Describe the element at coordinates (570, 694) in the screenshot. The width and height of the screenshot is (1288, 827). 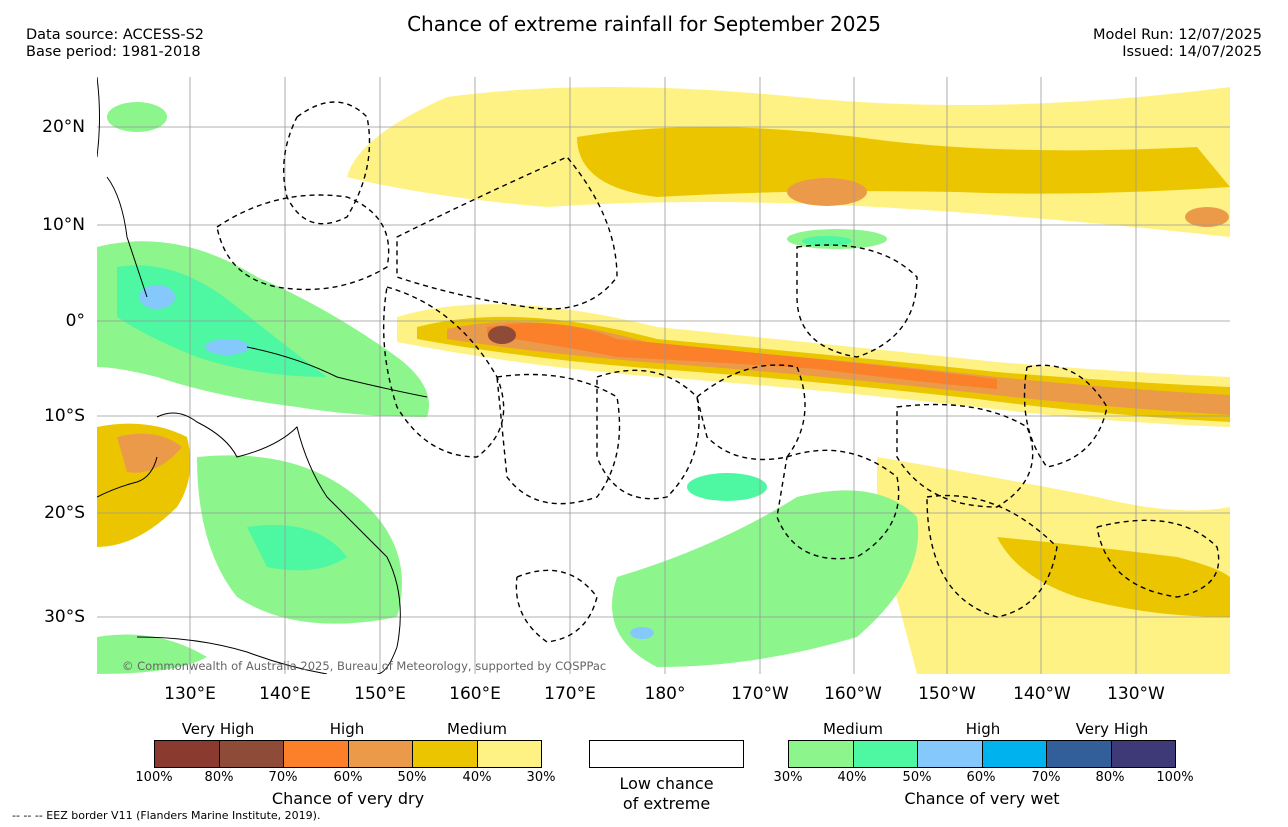
I see `lon-label: 170°E` at that location.